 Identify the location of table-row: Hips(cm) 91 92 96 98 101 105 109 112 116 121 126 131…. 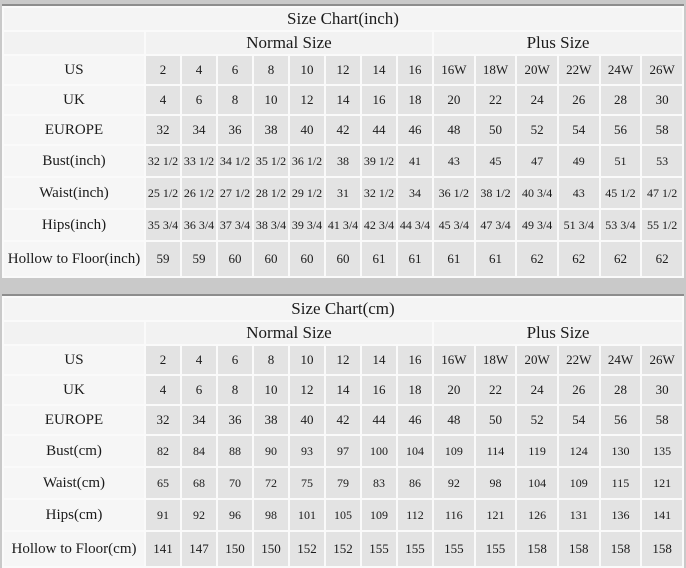
(343, 515).